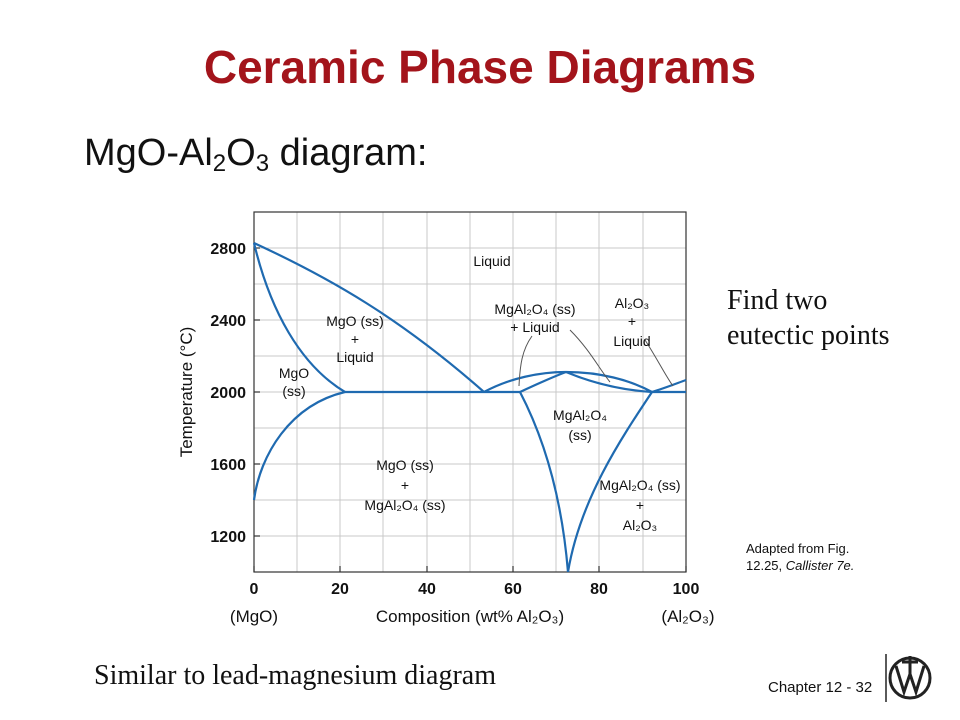 The height and width of the screenshot is (720, 960). I want to click on note-line-1: Find two, so click(777, 300).